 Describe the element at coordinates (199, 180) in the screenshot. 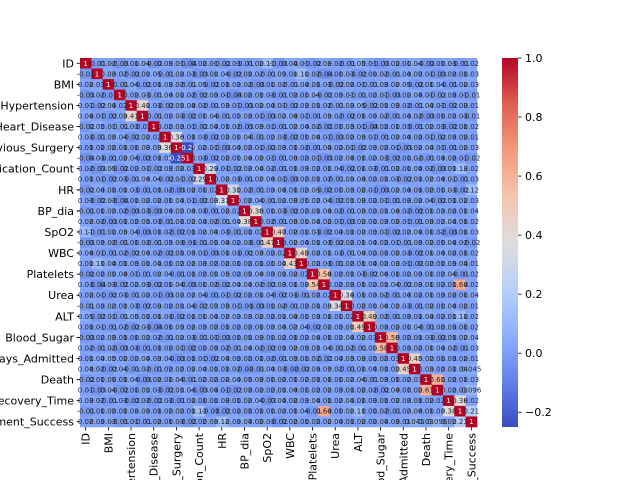

I see `cell-annotation: 0.29` at that location.